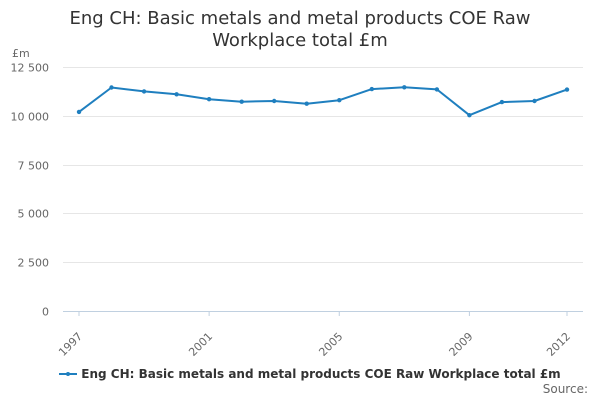 Image resolution: width=600 pixels, height=400 pixels. I want to click on series-layer, so click(323, 101).